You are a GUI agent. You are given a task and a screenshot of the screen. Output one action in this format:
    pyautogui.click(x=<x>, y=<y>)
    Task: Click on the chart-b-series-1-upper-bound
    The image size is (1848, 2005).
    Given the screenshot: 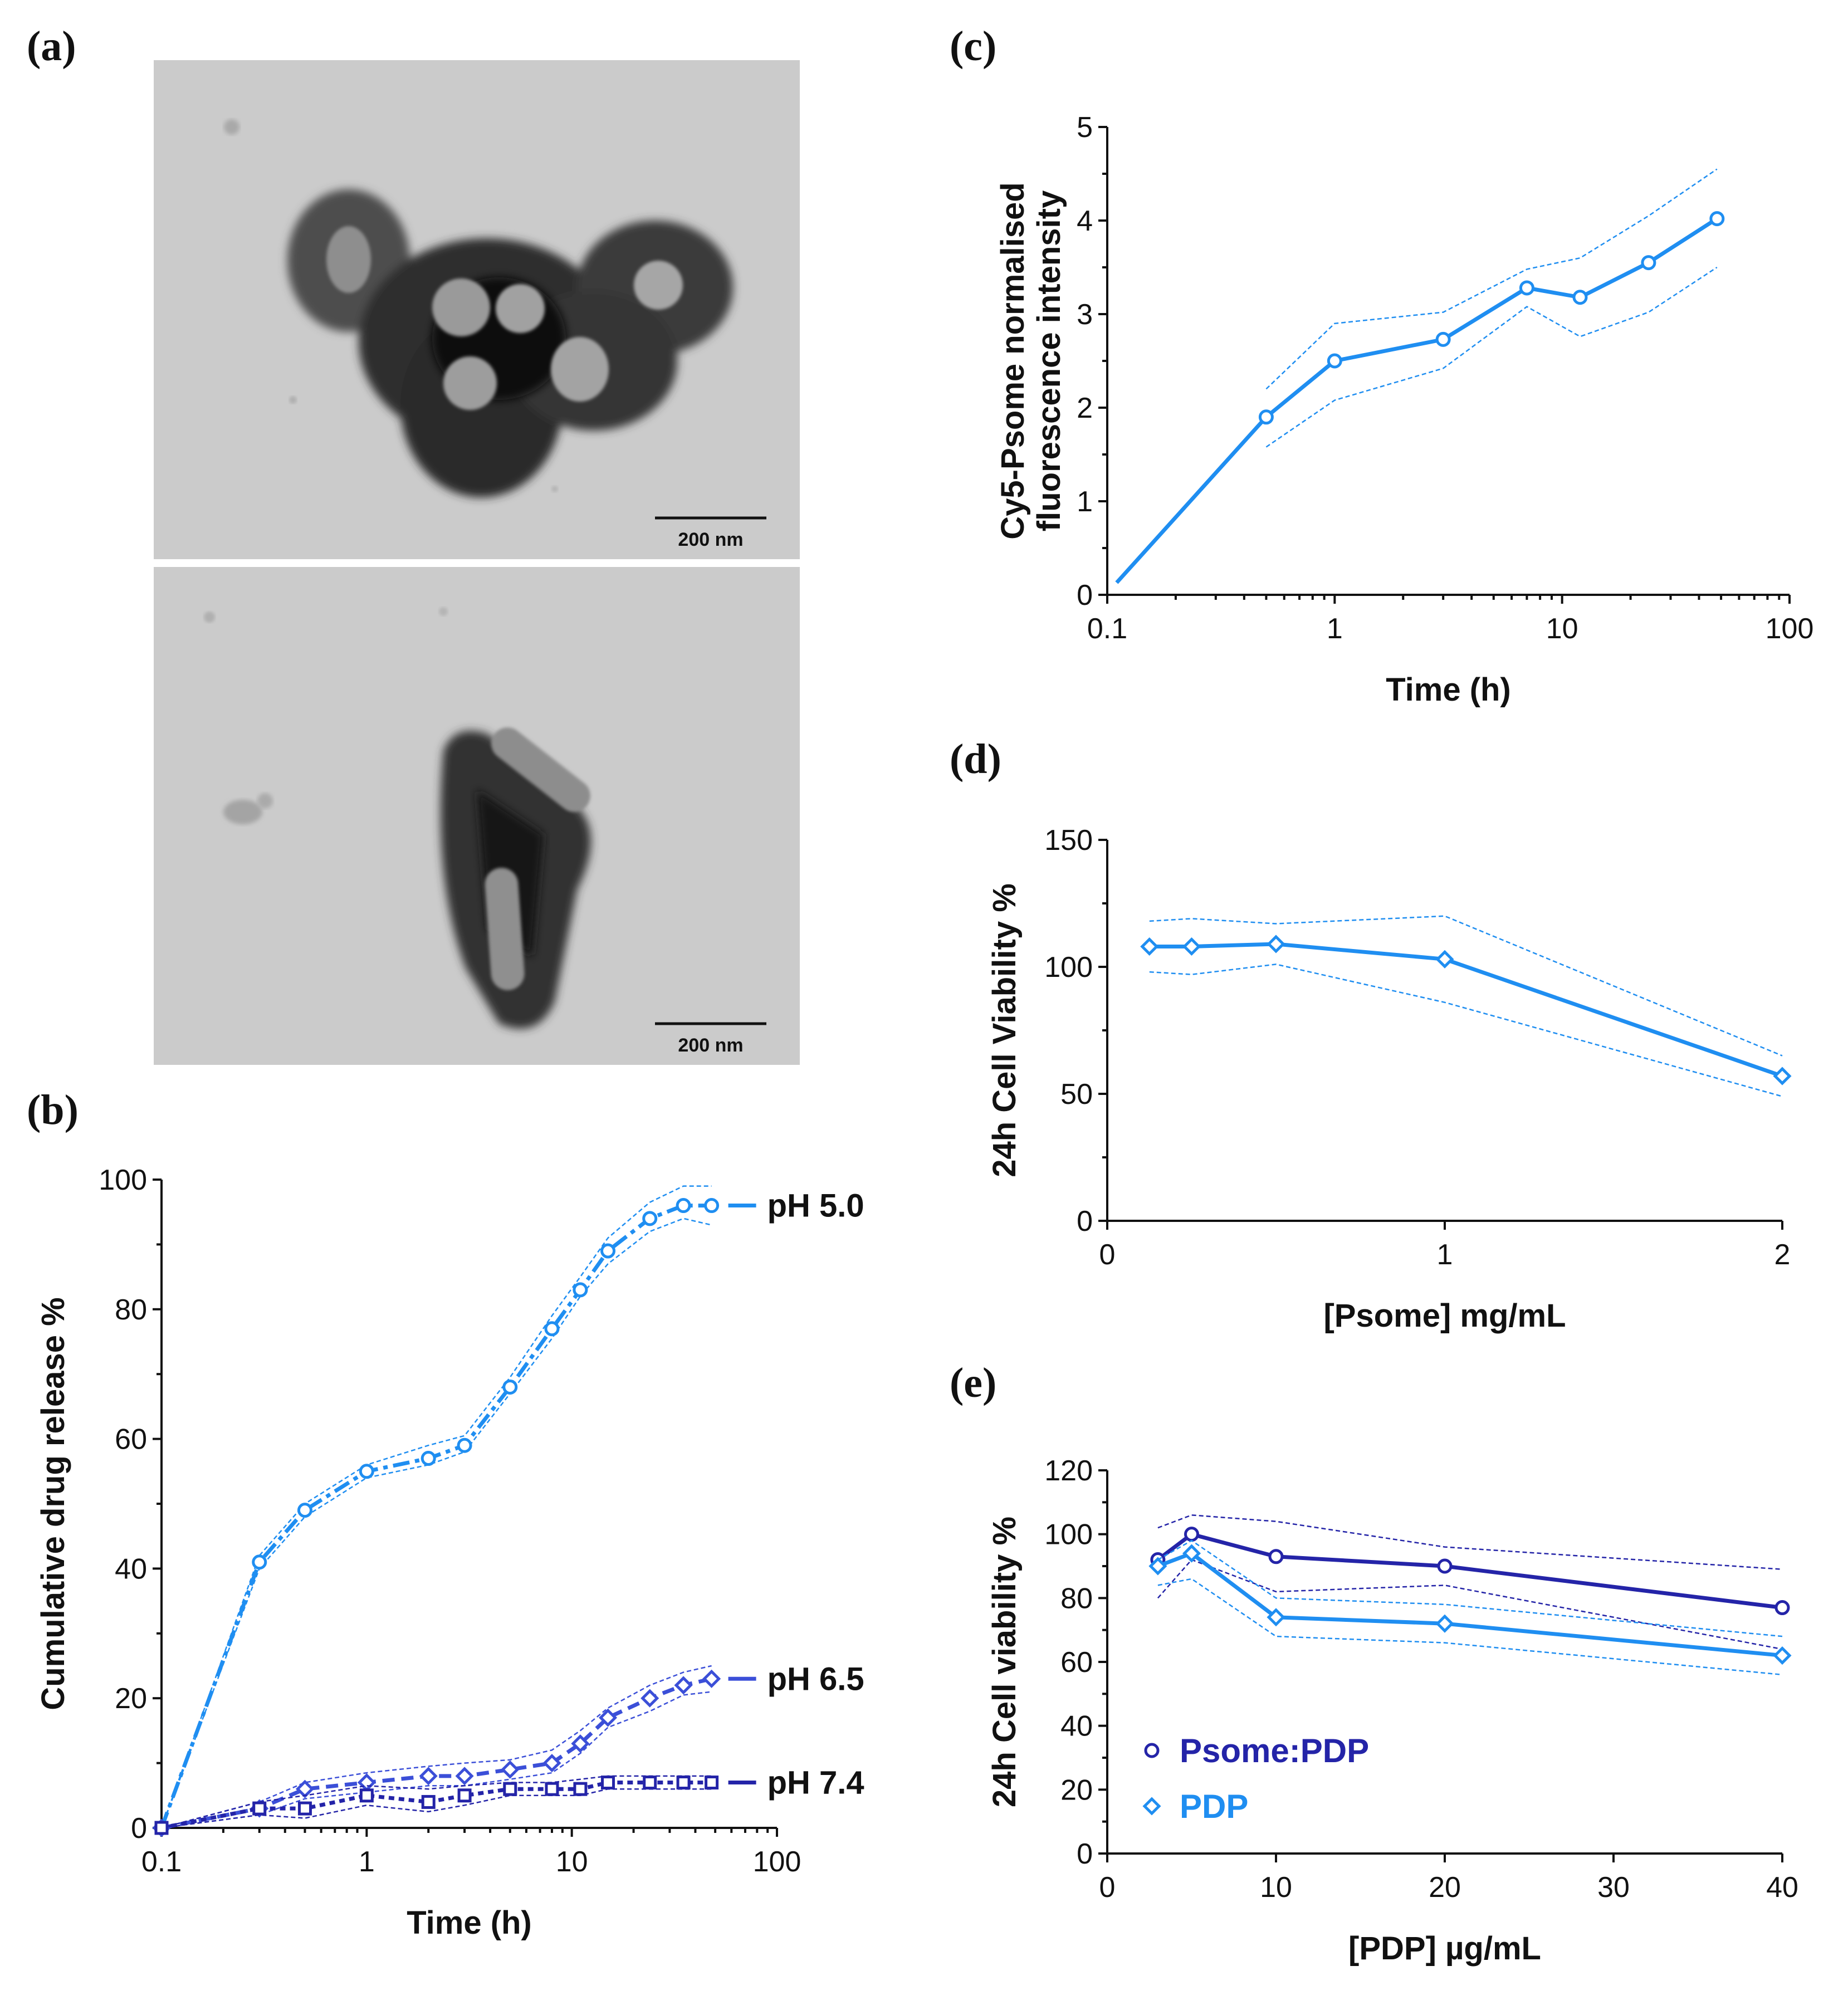 What is the action you would take?
    pyautogui.click(x=436, y=1747)
    